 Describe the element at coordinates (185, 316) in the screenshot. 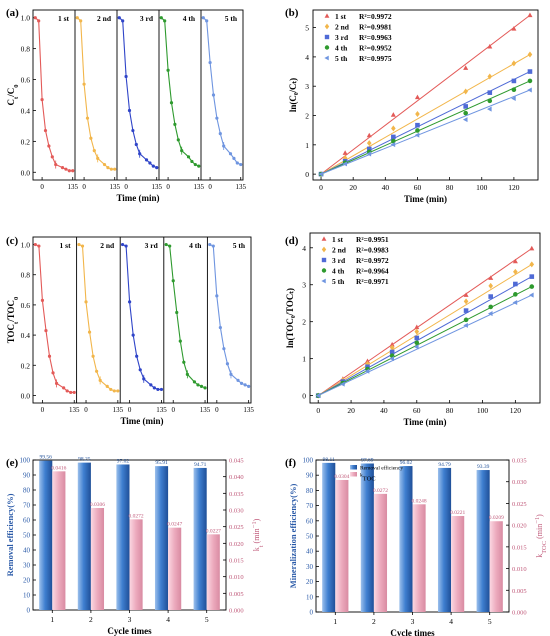

I see `panel-c-series-line` at that location.